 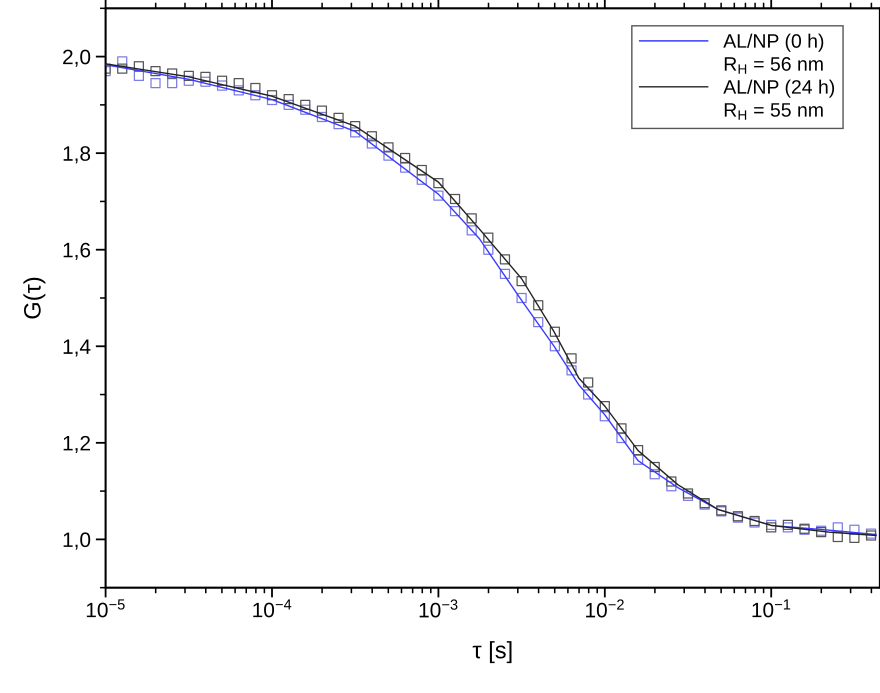 What do you see at coordinates (77, 541) in the screenshot?
I see `y-tick-label: 1,0` at bounding box center [77, 541].